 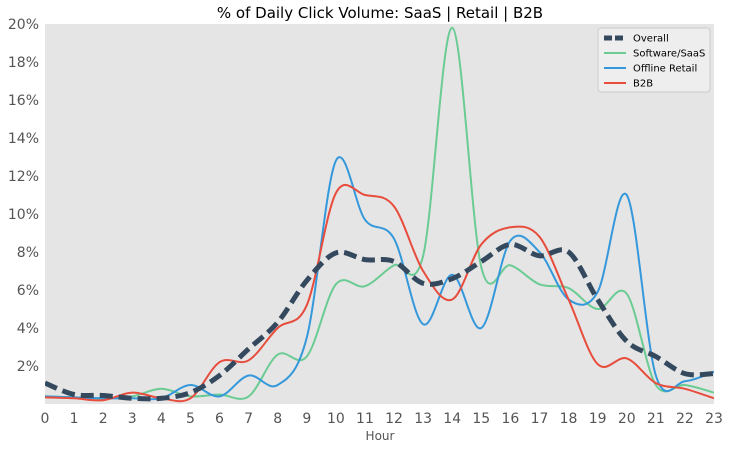 What do you see at coordinates (394, 419) in the screenshot?
I see `x-tick-label: 12` at bounding box center [394, 419].